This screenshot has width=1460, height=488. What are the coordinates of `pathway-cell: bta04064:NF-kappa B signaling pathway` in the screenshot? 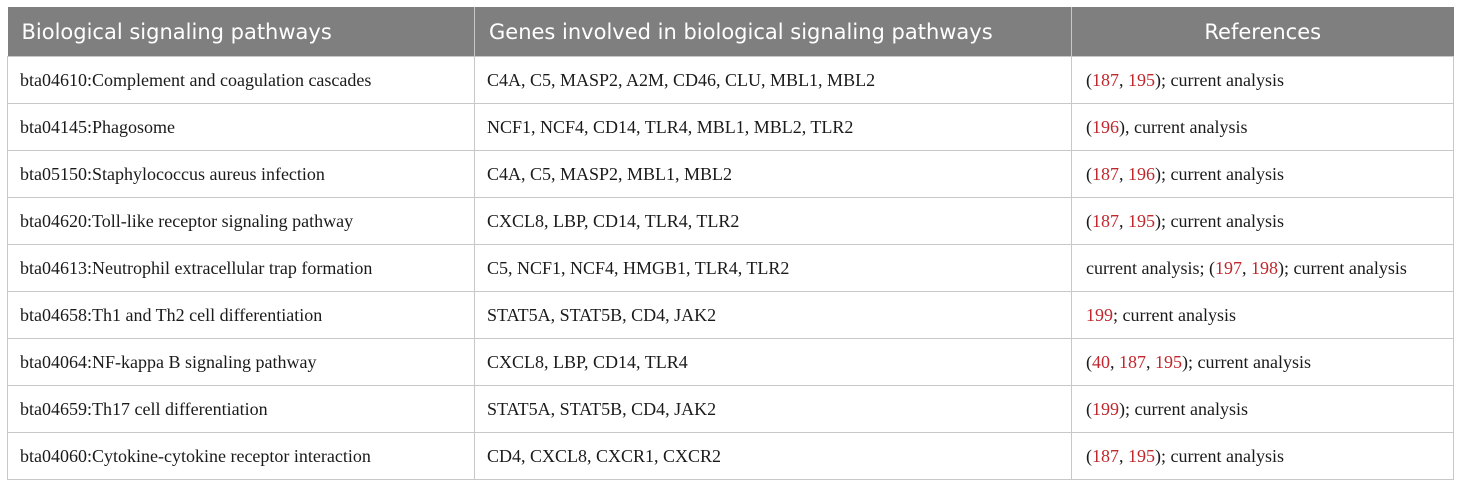 It's located at (241, 362).